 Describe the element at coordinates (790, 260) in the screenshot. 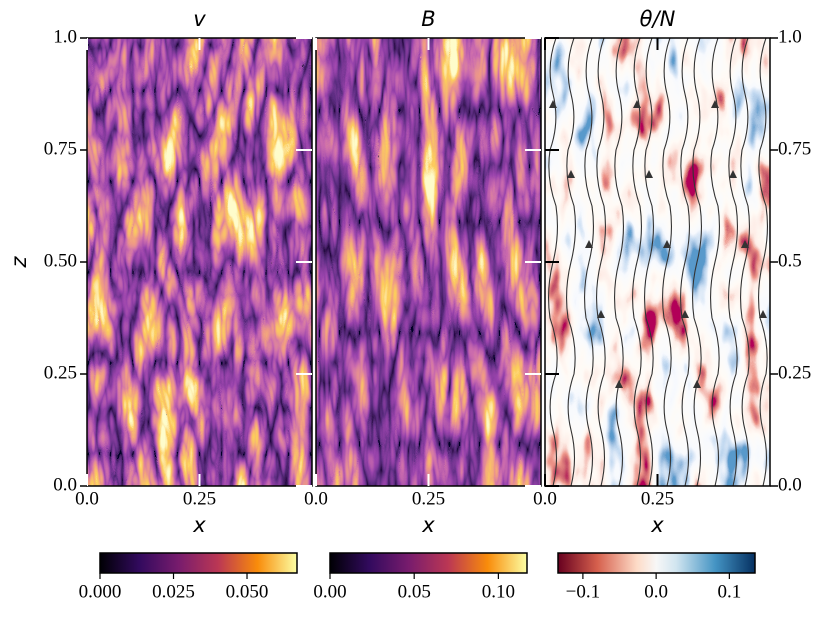

I see `y-tick-label: 0.5` at that location.